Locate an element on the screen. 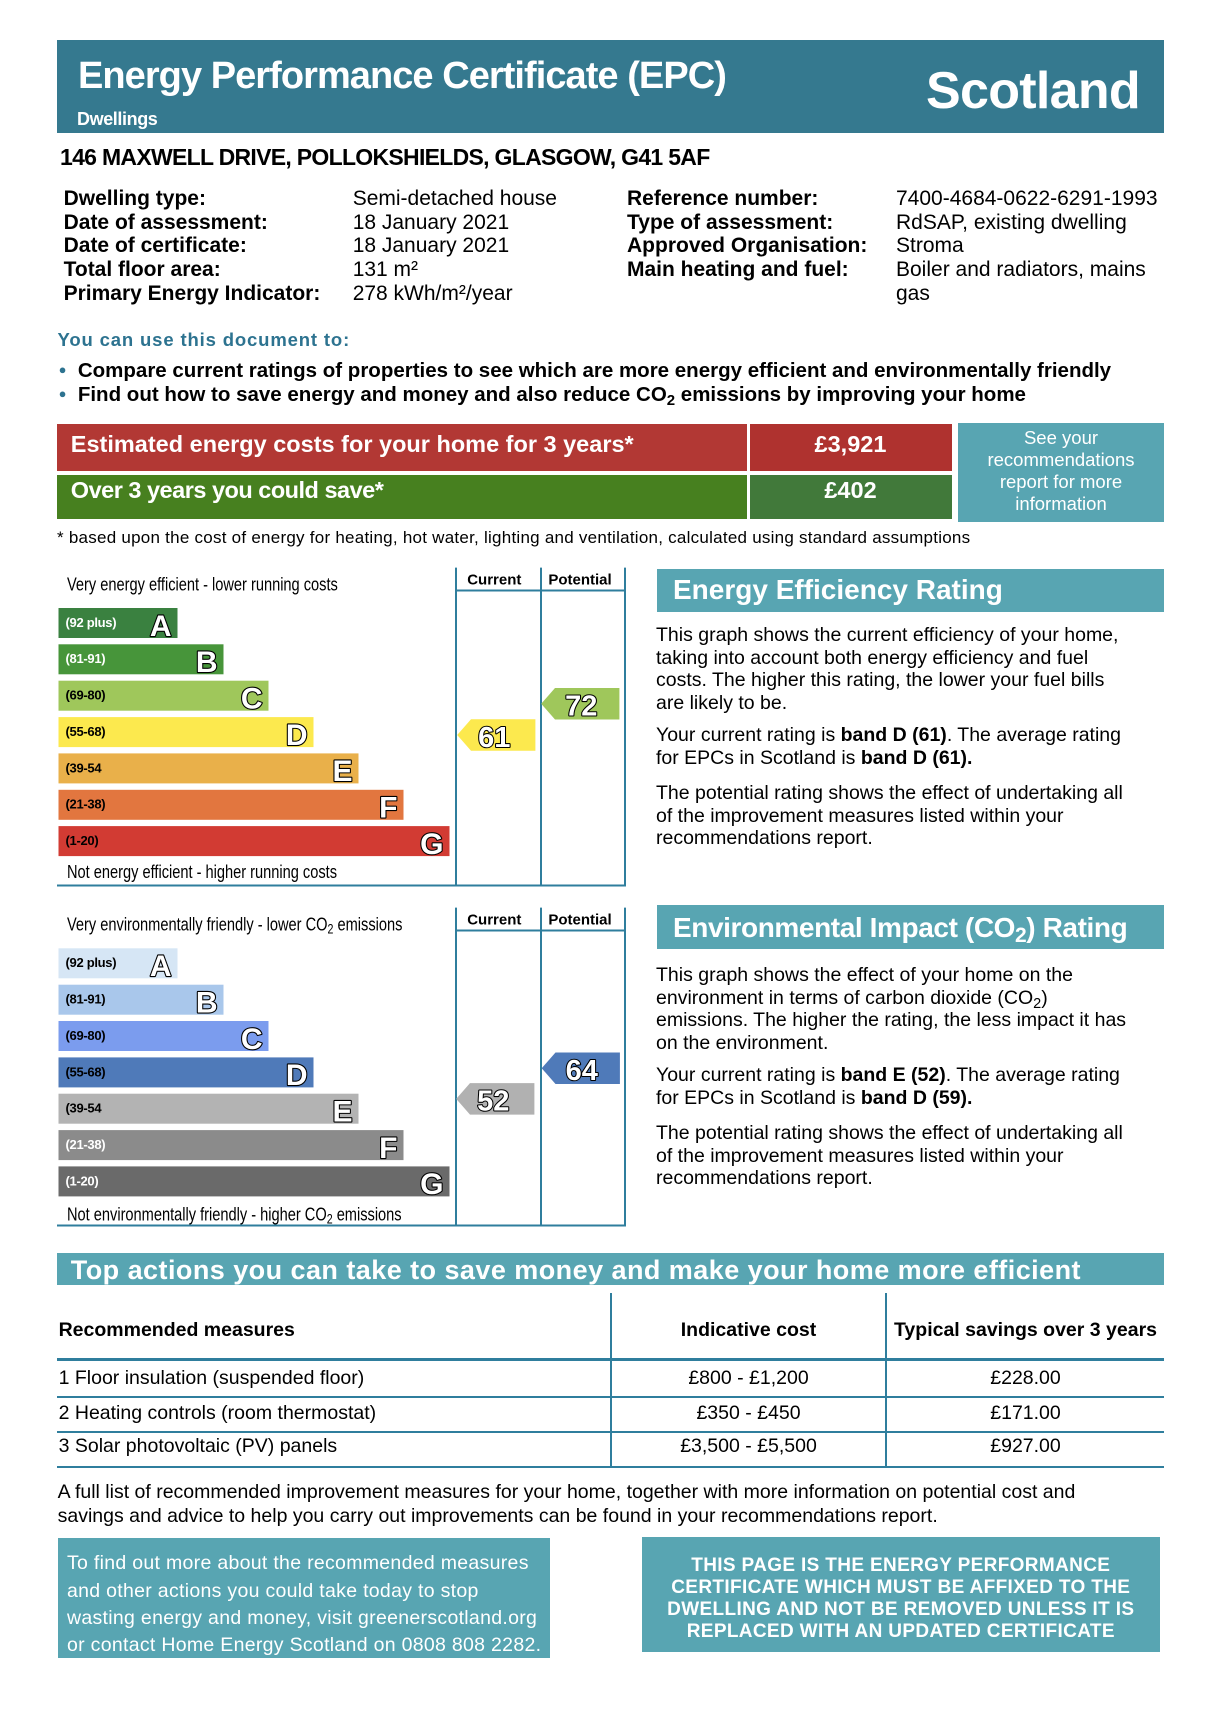  svg-text: 52 is located at coordinates (493, 1102).